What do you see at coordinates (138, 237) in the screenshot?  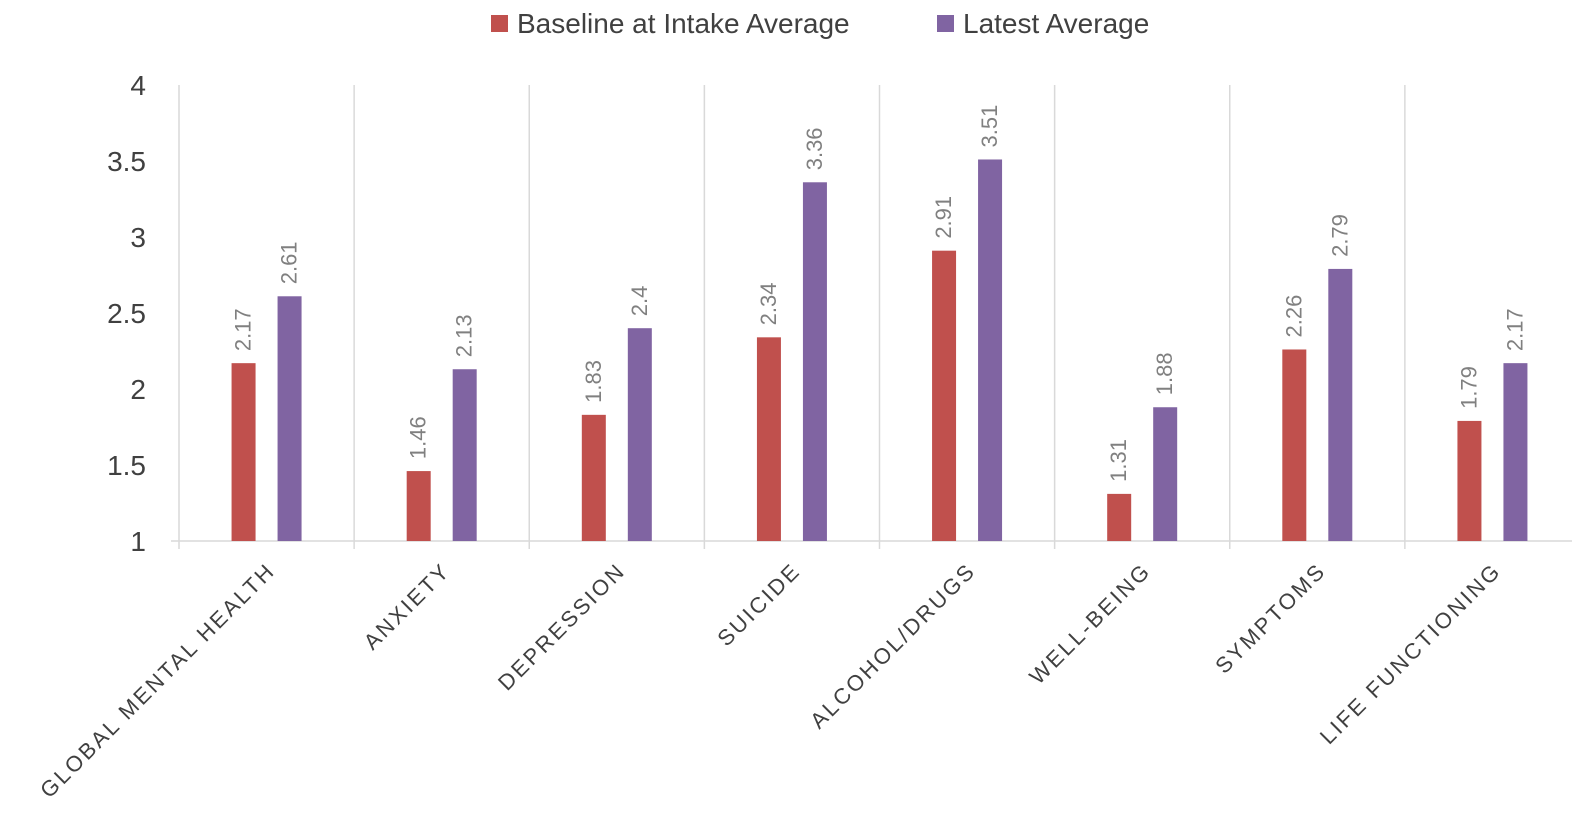 I see `y-tick-label: 3` at bounding box center [138, 237].